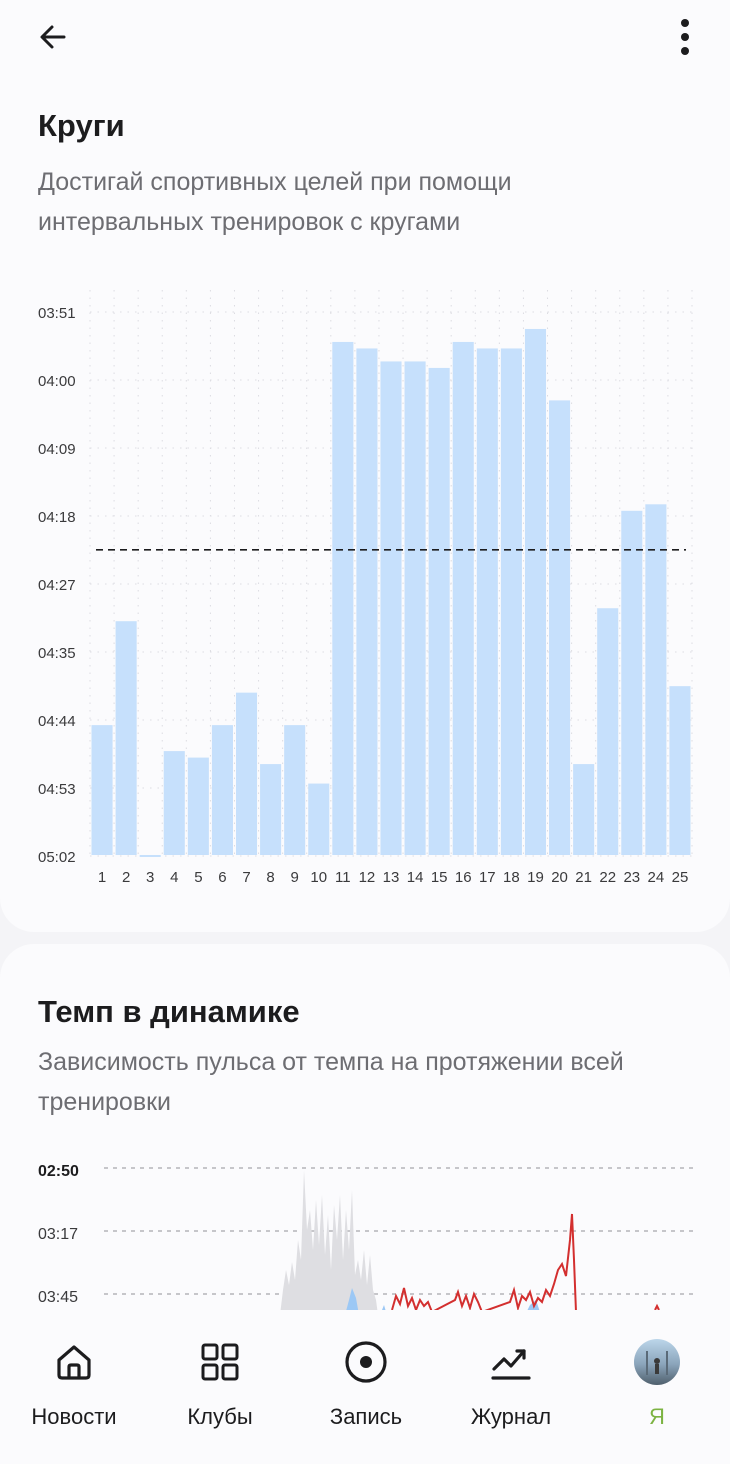 Image resolution: width=730 pixels, height=1464 pixels. What do you see at coordinates (318, 877) in the screenshot?
I see `x-tick-label: 10` at bounding box center [318, 877].